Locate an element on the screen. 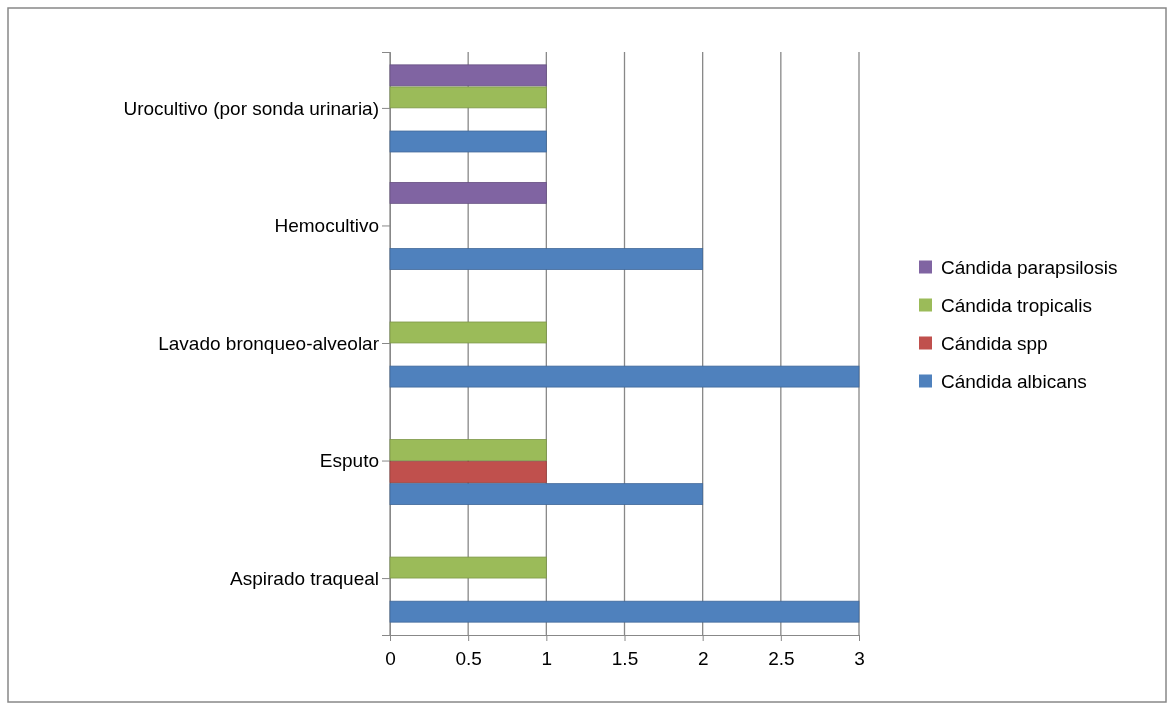 The image size is (1174, 710). y-tick-label: Lavado bronqueo-alveolar is located at coordinates (269, 343).